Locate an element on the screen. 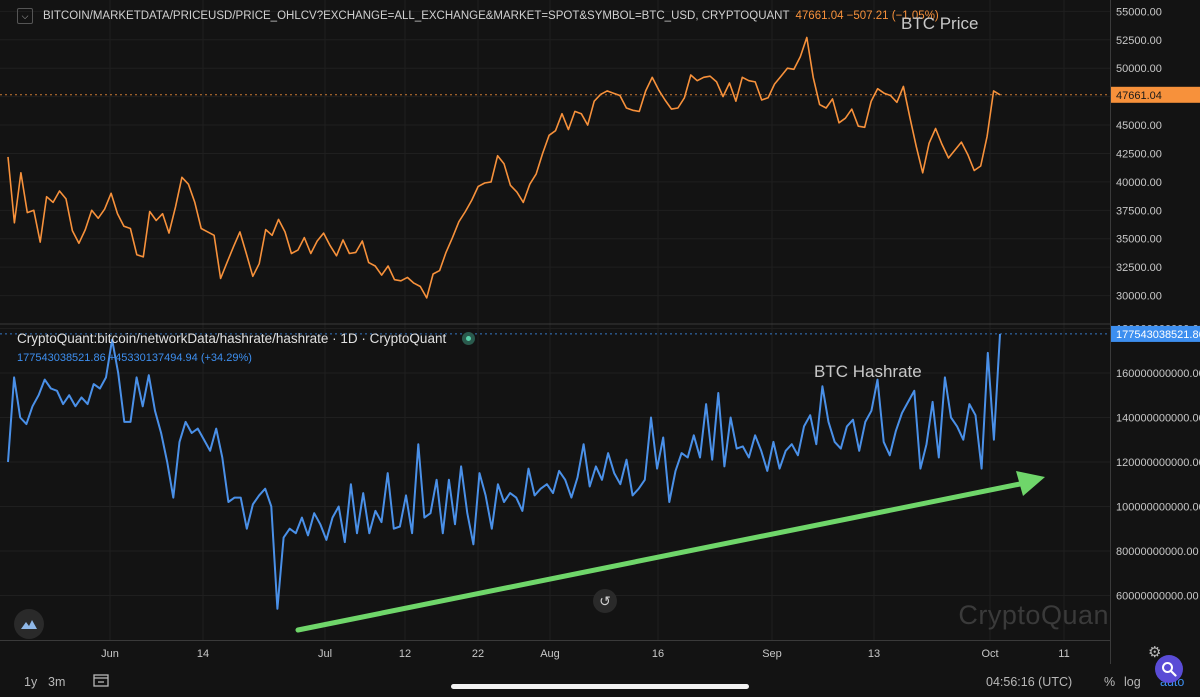 Image resolution: width=1200 pixels, height=697 pixels. hashrate-axis-tick-label: 80000000000.00 is located at coordinates (1157, 552).